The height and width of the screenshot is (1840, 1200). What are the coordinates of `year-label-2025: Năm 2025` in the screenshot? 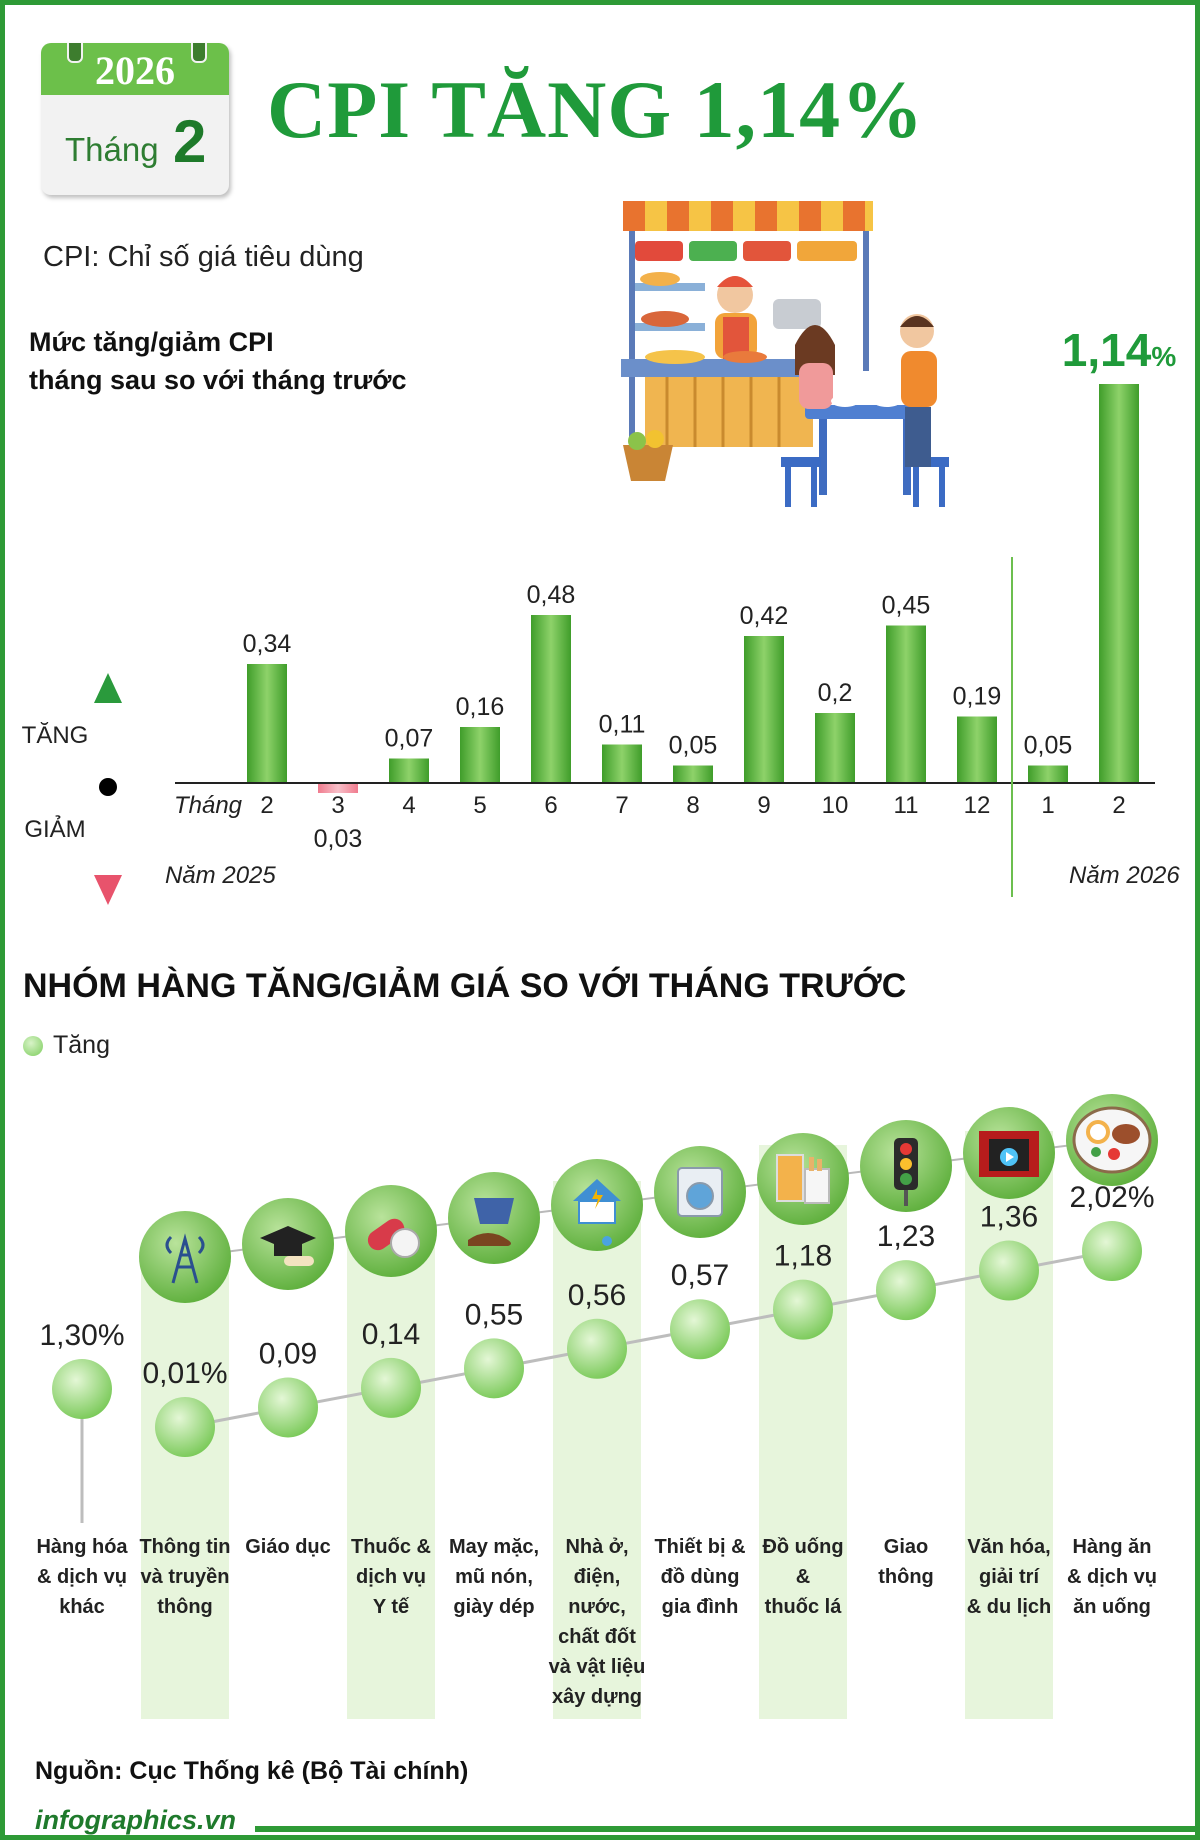 It's located at (220, 875).